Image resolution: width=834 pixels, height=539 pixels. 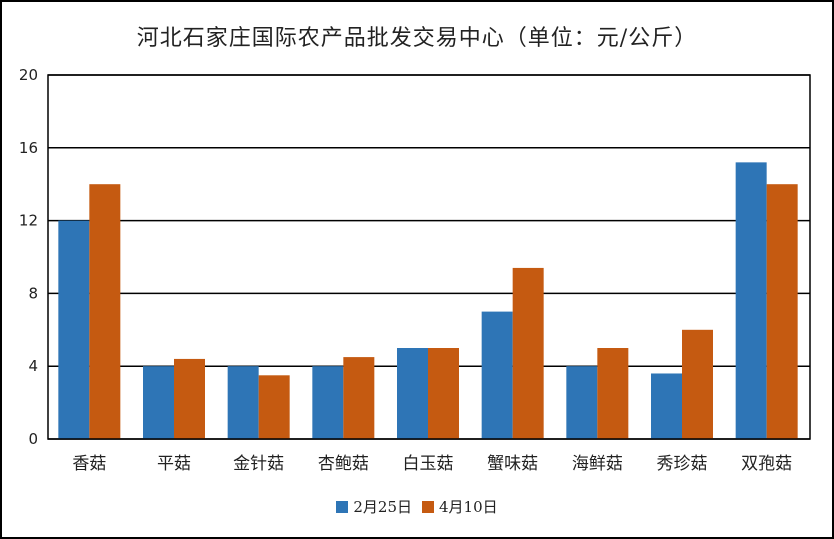 I want to click on x-category-label: 海鲜菇, so click(x=597, y=464).